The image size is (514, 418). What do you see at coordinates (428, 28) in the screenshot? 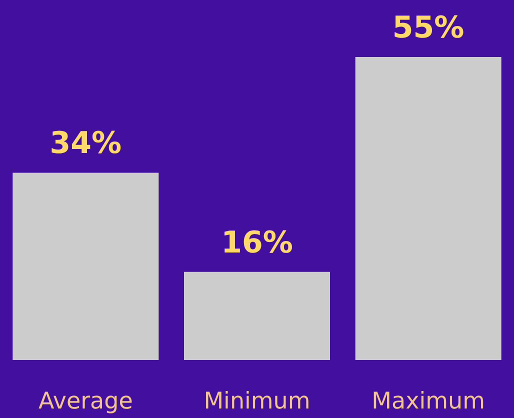
I see `data-label: 55%` at bounding box center [428, 28].